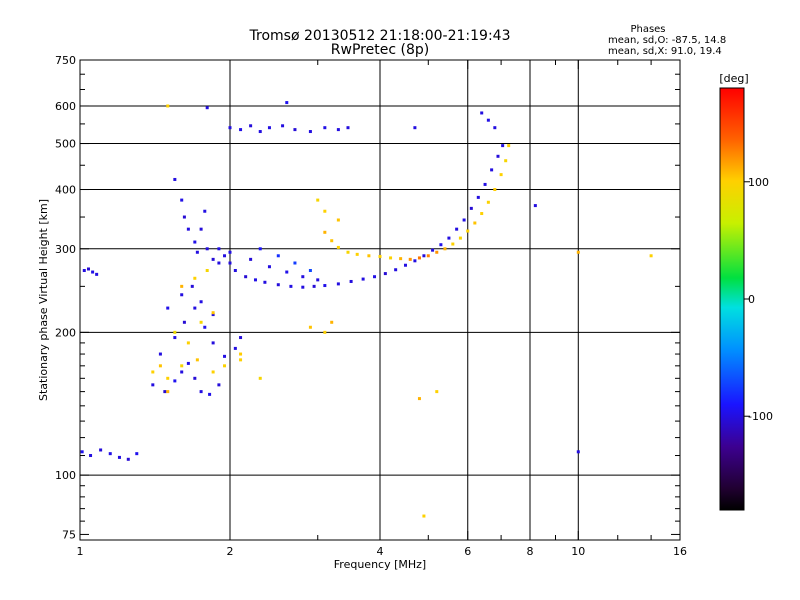 This screenshot has width=800, height=600. Describe the element at coordinates (758, 299) in the screenshot. I see `colorbar-ticks: -100 0 100` at that location.